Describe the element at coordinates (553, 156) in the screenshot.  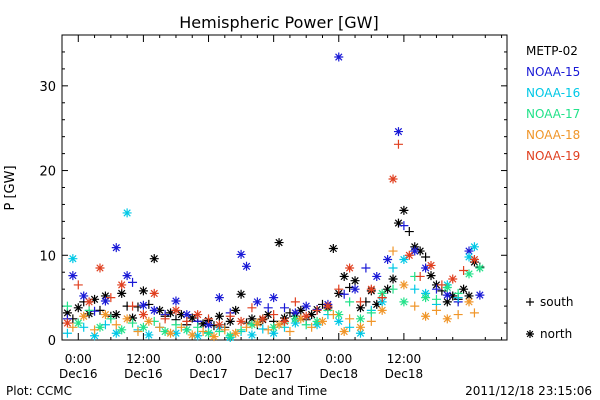
I see `legend-entry: NOAA-19` at that location.